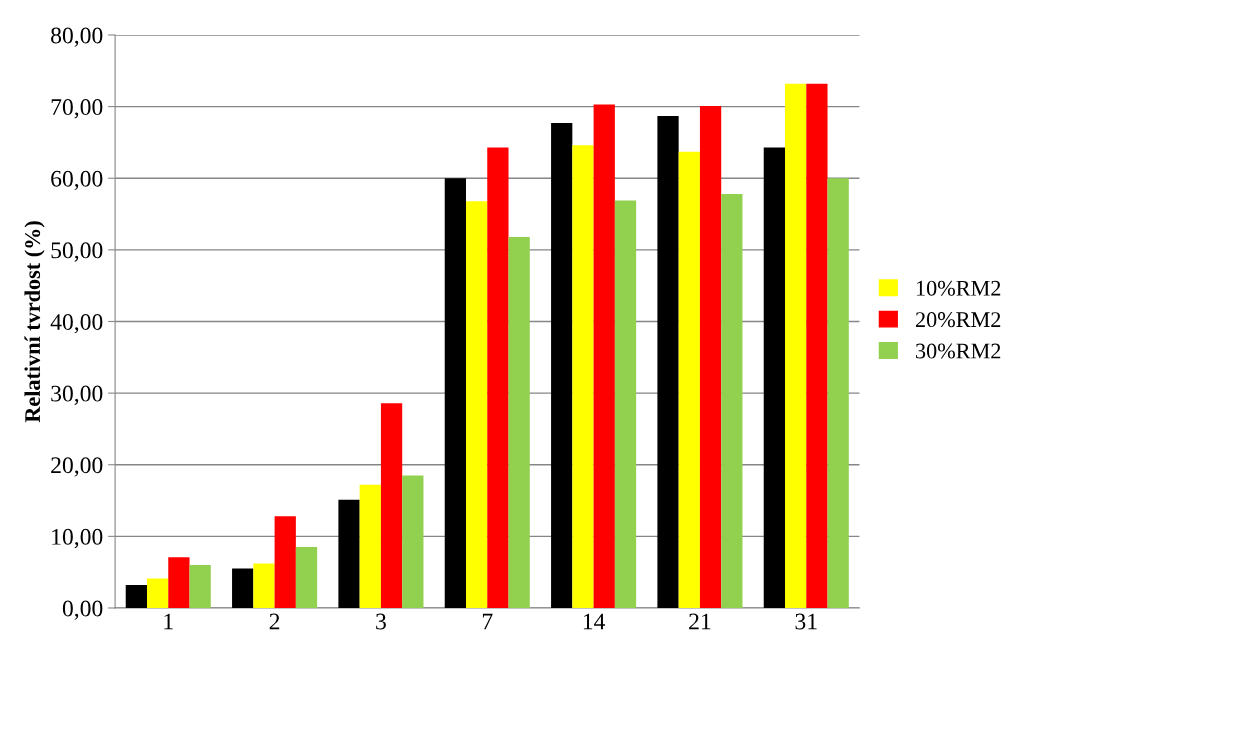  Describe the element at coordinates (806, 621) in the screenshot. I see `x-tick-label: 31` at that location.